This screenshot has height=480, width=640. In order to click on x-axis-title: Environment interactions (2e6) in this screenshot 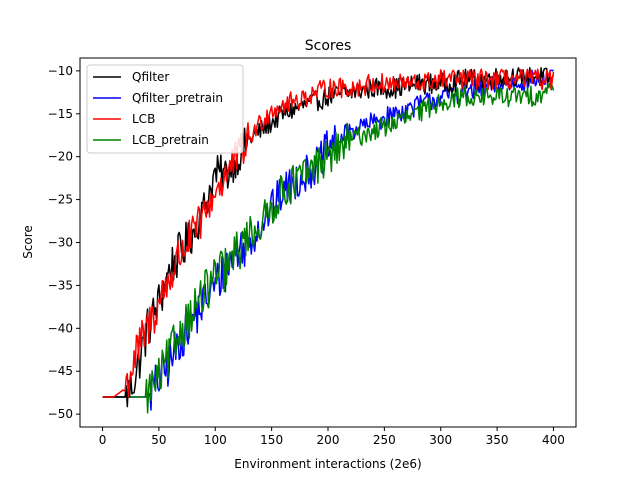, I will do `click(327, 464)`.